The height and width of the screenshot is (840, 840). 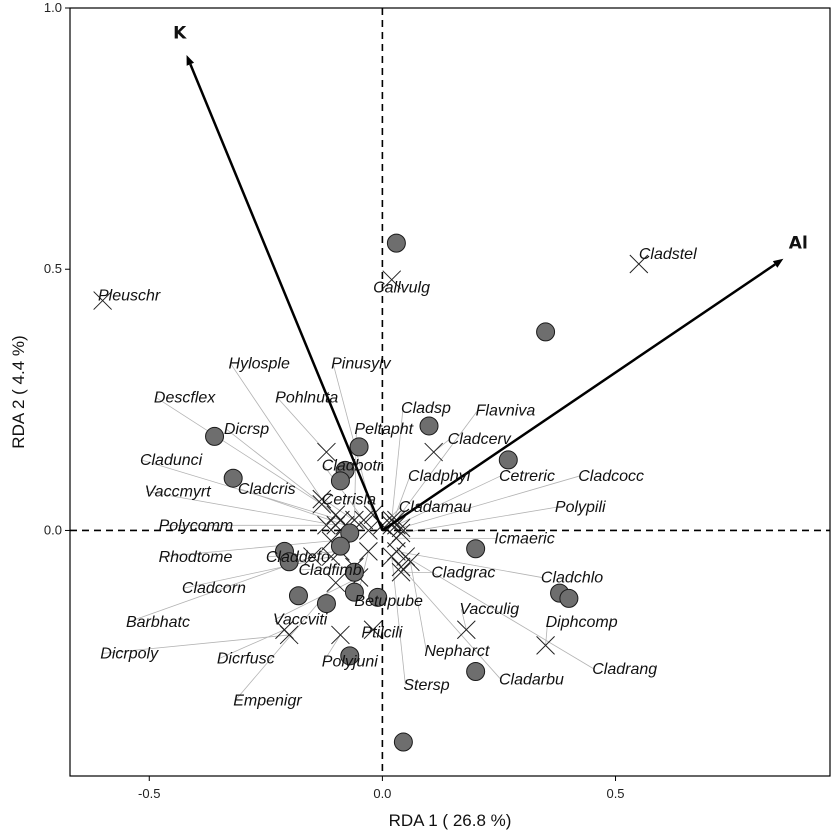 What do you see at coordinates (300, 619) in the screenshot?
I see `species-label-vaccviti: Vaccviti` at bounding box center [300, 619].